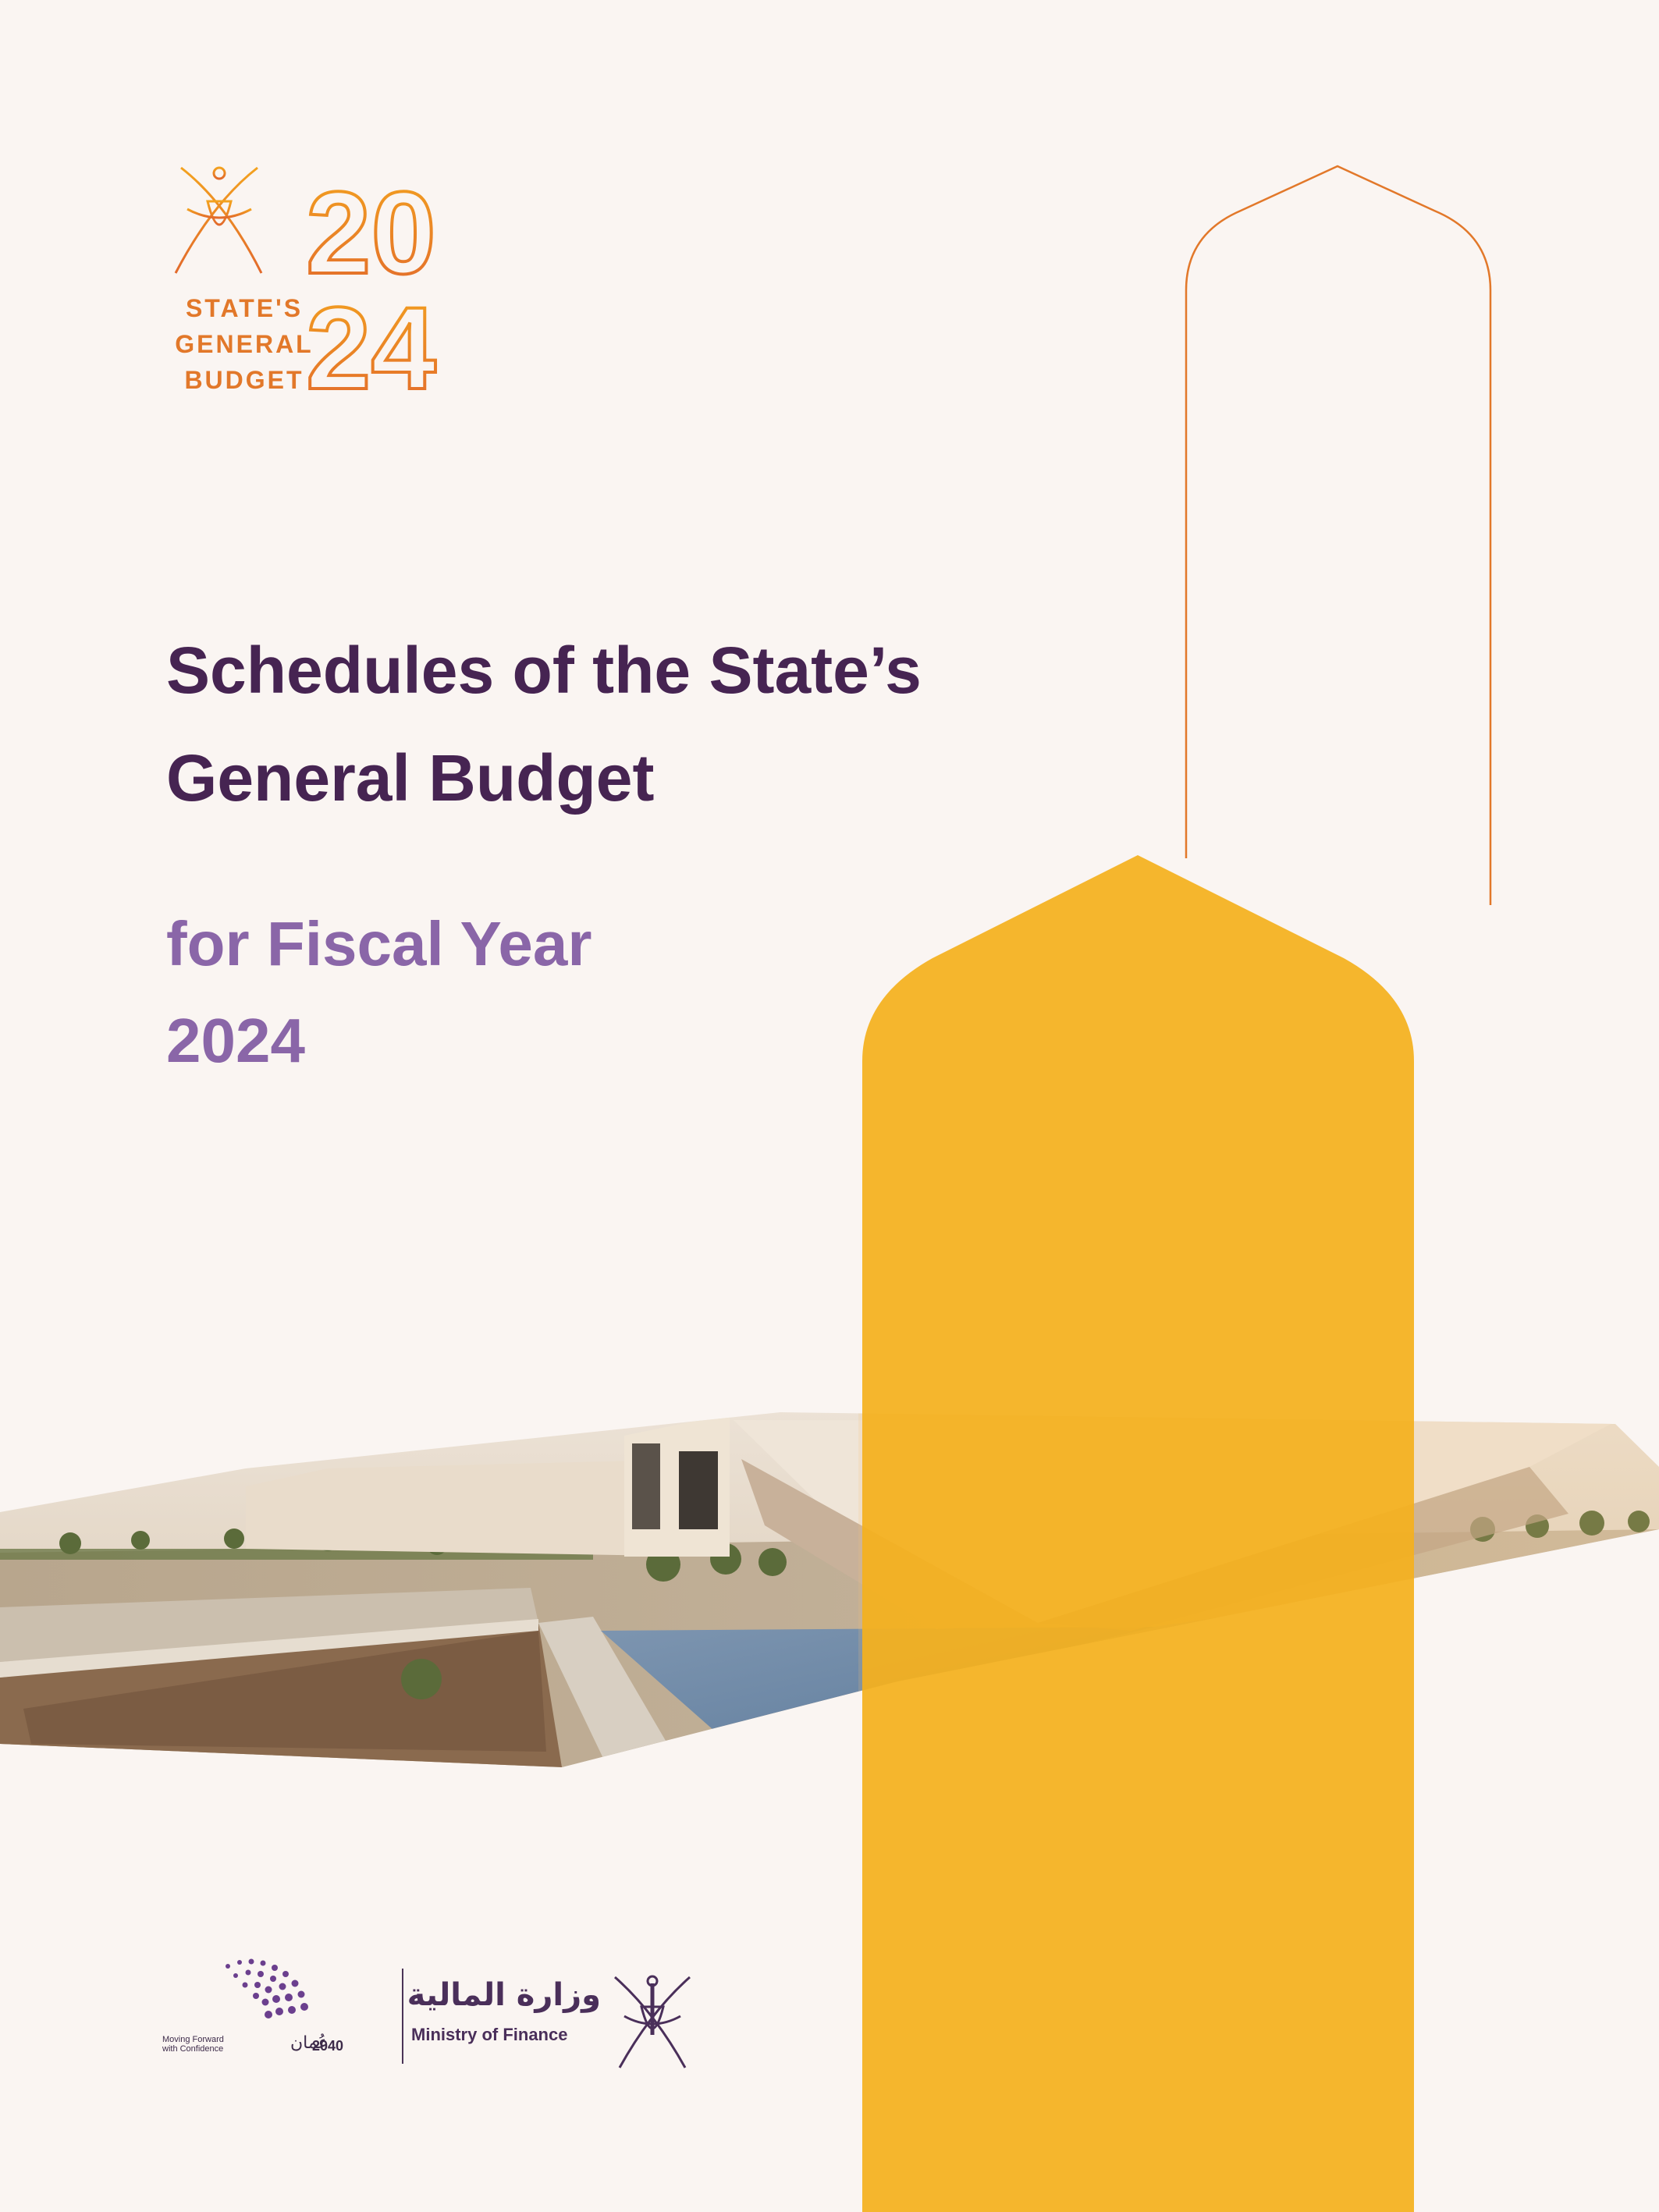 The width and height of the screenshot is (1659, 2212). I want to click on ministry-name-arabic: وزارة المالية, so click(504, 1995).